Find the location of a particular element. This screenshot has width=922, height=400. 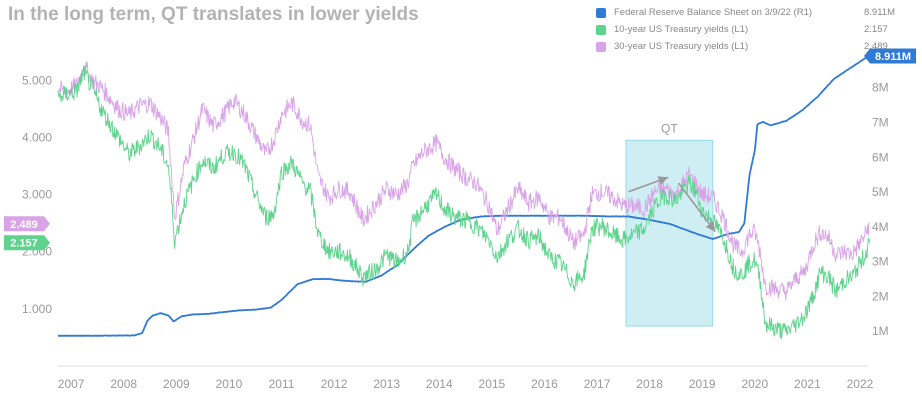

legend-item-10y-yield: 10-year US Treasury yields (L1) 2.157 is located at coordinates (756, 29).